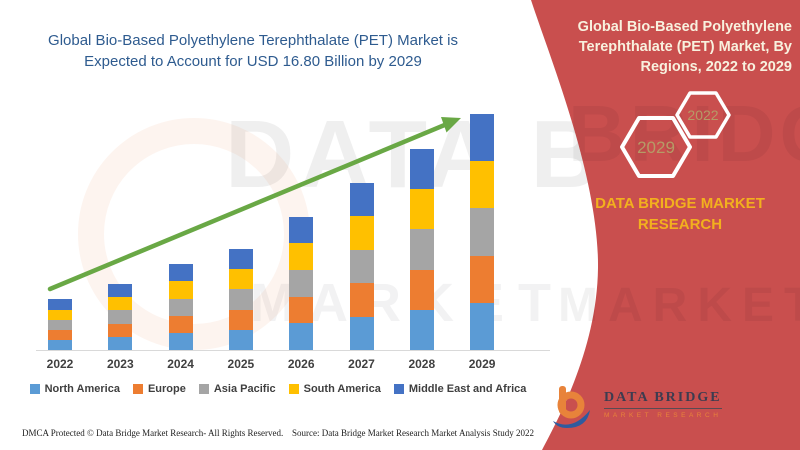 The image size is (800, 450). What do you see at coordinates (361, 364) in the screenshot?
I see `x-axis-label-2027: 2027` at bounding box center [361, 364].